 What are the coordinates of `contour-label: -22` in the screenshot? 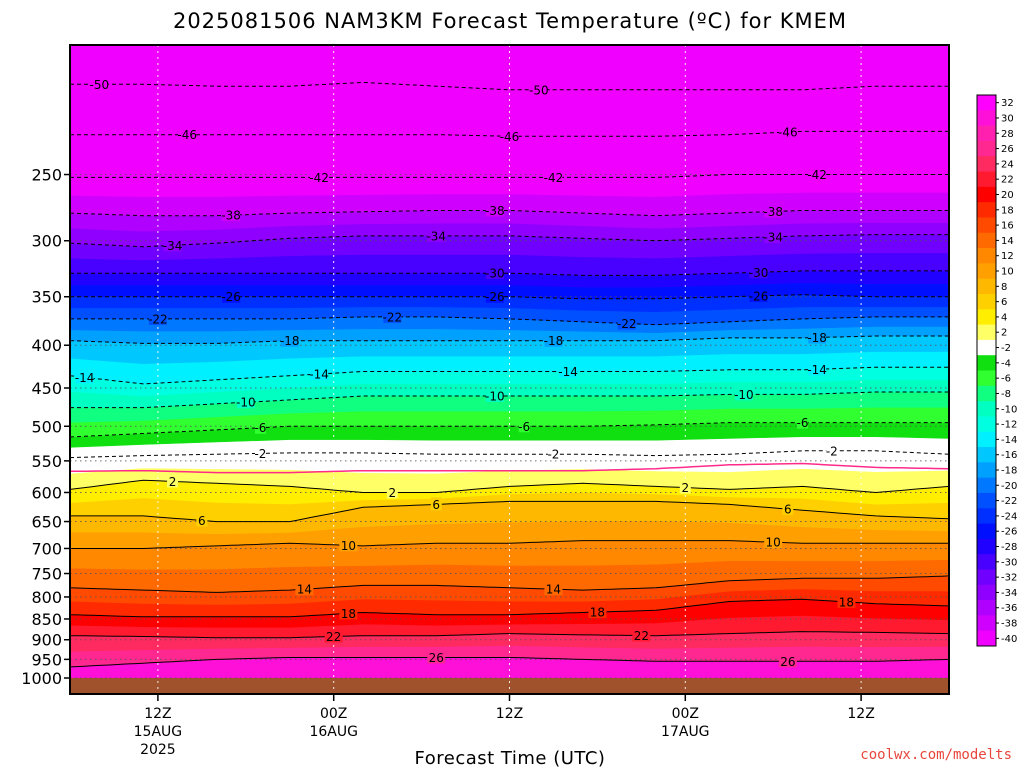 It's located at (158, 319).